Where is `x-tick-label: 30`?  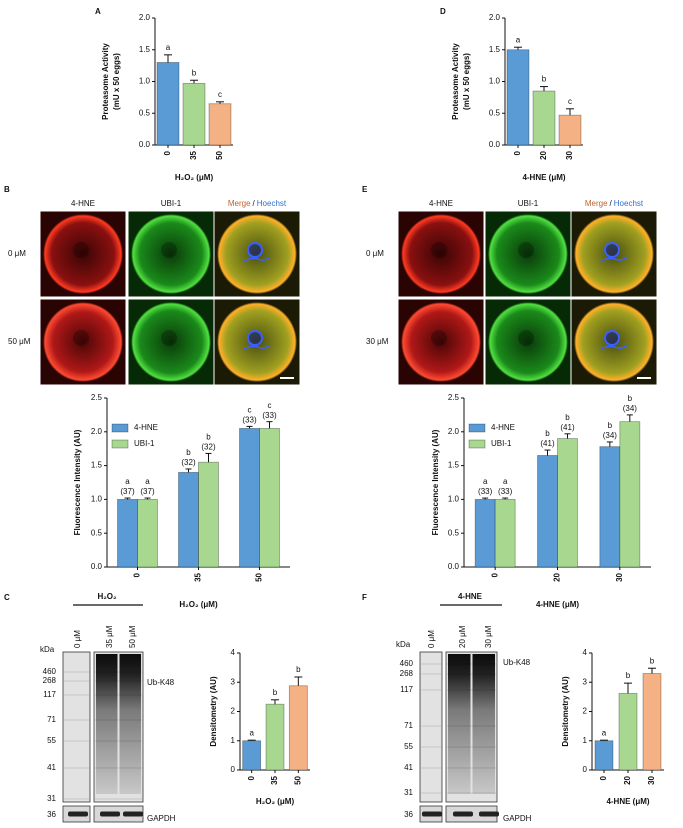 x-tick-label: 30 is located at coordinates (619, 576).